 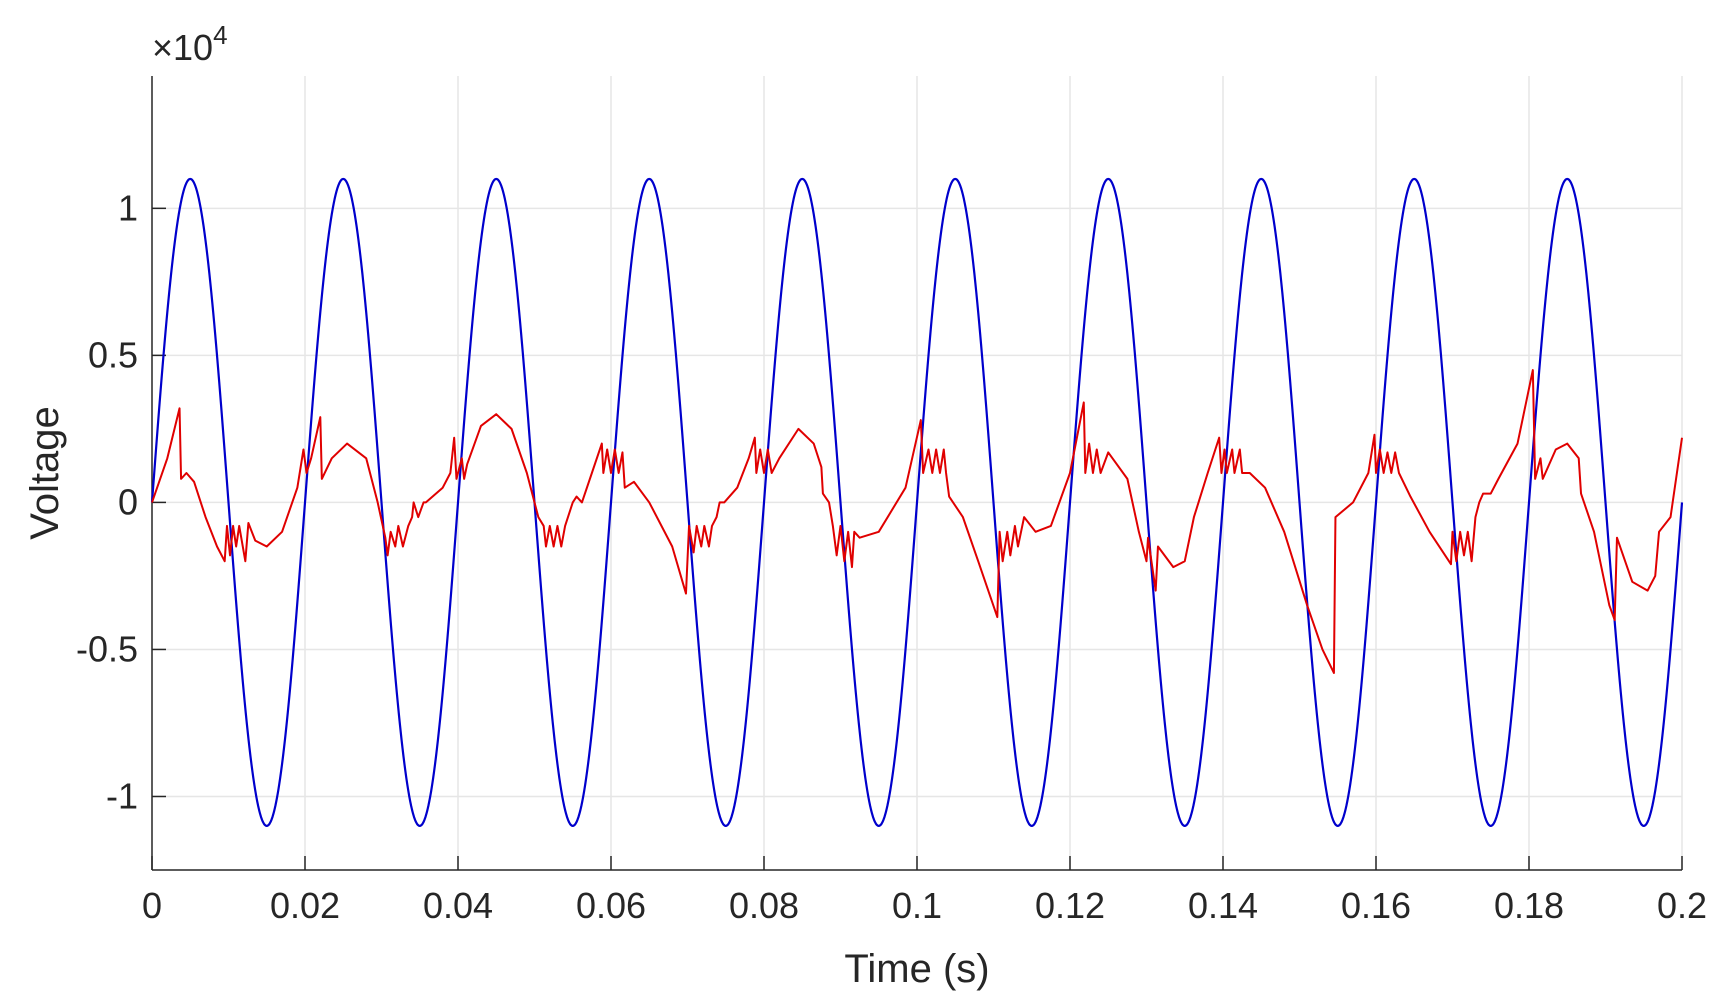 What do you see at coordinates (128, 501) in the screenshot?
I see `y-tick-label: 0` at bounding box center [128, 501].